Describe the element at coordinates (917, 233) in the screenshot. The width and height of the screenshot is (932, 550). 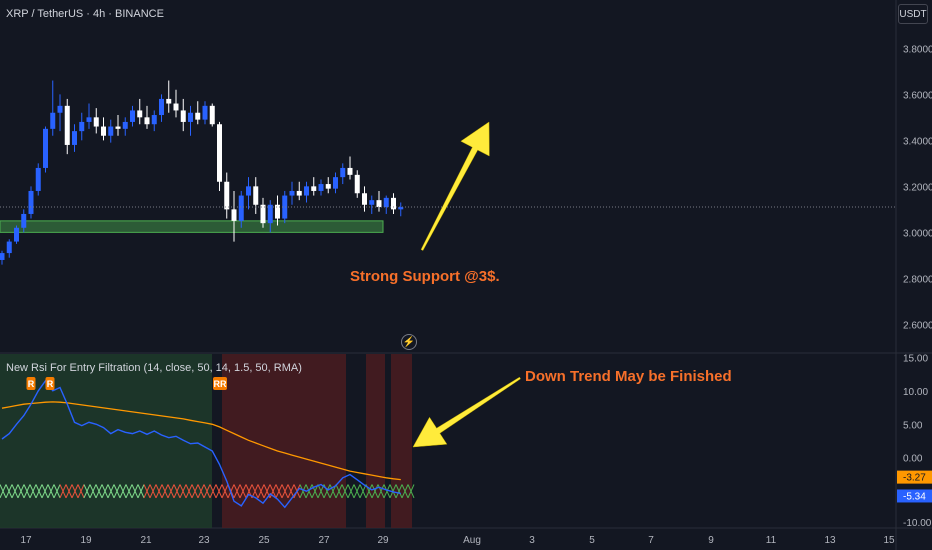
I see `price-tick-label: 3.0000` at that location.